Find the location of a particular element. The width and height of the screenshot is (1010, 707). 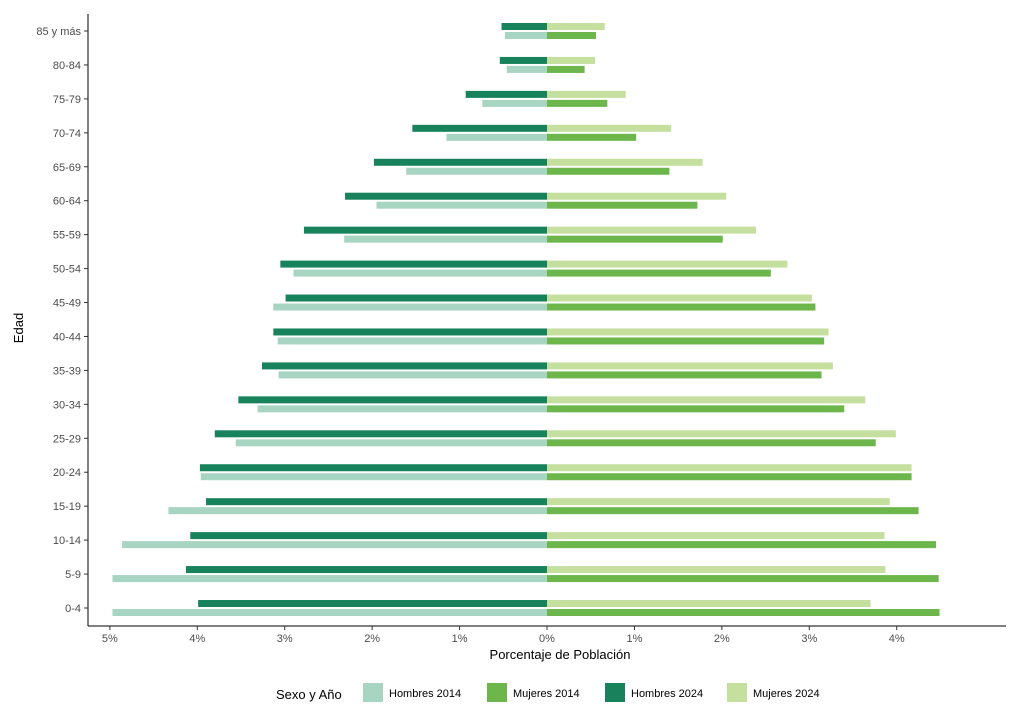

legend-key-mujeres-2014 is located at coordinates (497, 693).